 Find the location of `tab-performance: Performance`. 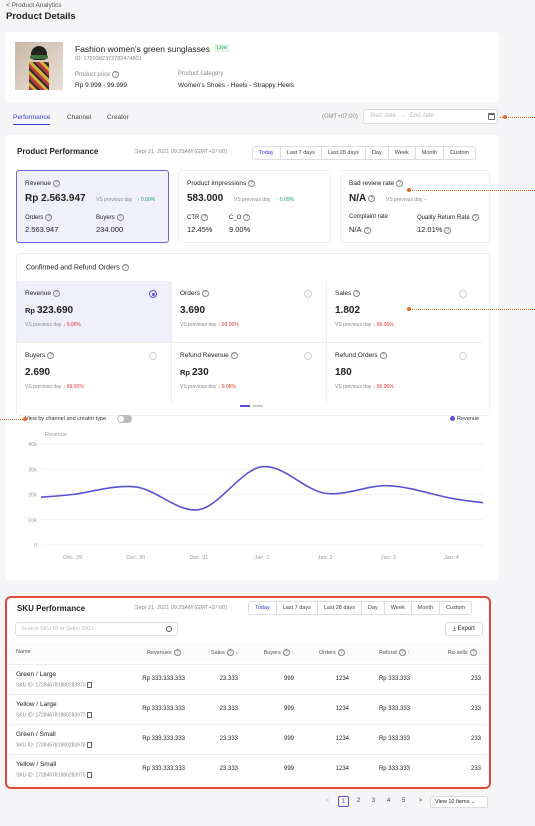

tab-performance: Performance is located at coordinates (32, 119).